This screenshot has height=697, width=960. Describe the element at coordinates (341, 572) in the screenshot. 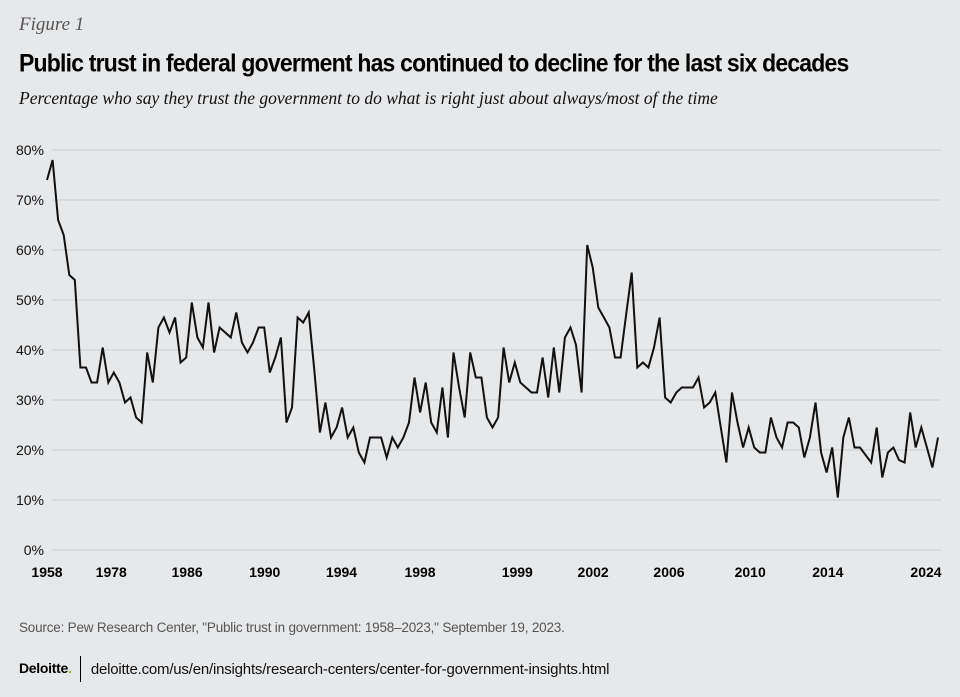

I see `x-tick-label: 1994` at that location.